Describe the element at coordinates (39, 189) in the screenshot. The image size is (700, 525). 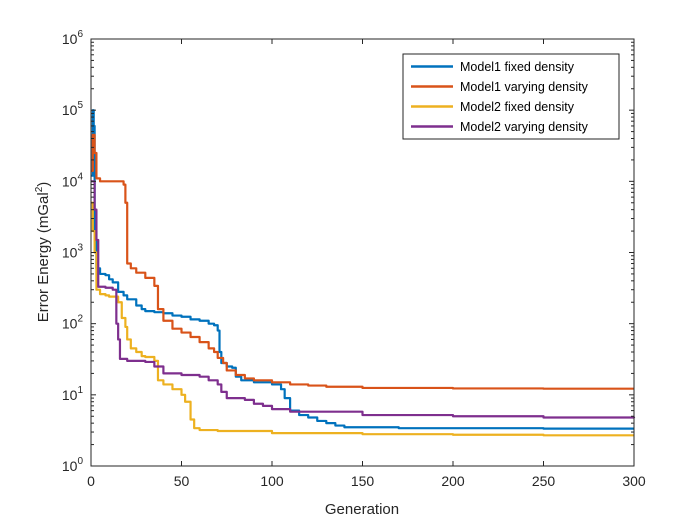
I see `y-axis-label-superscript: 2` at that location.